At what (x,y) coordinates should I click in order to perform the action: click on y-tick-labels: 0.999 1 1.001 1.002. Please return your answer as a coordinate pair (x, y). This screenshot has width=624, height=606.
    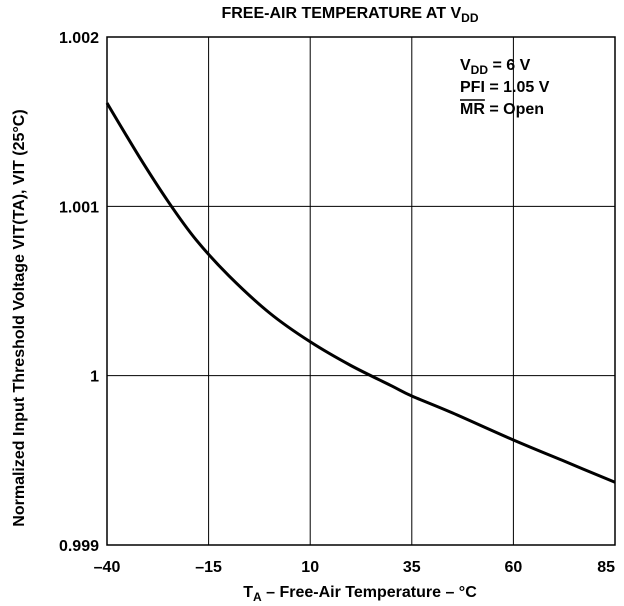
    Looking at the image, I should click on (79, 292).